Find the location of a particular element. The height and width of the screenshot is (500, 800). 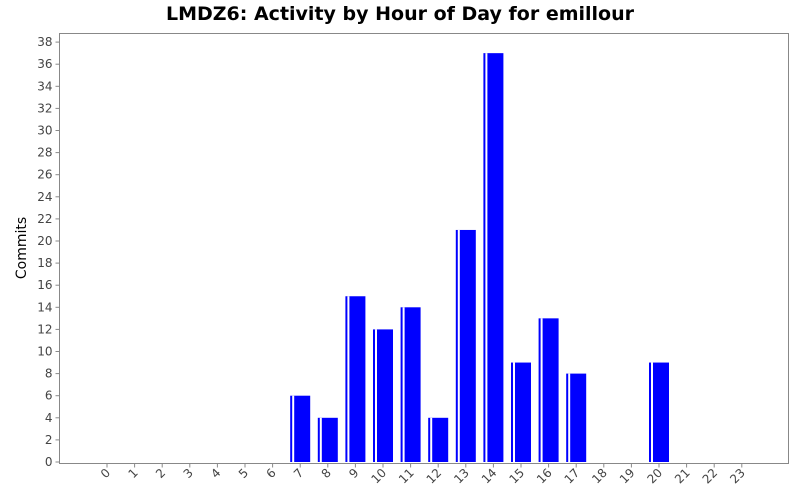

x-tick-label: 10 is located at coordinates (378, 476).